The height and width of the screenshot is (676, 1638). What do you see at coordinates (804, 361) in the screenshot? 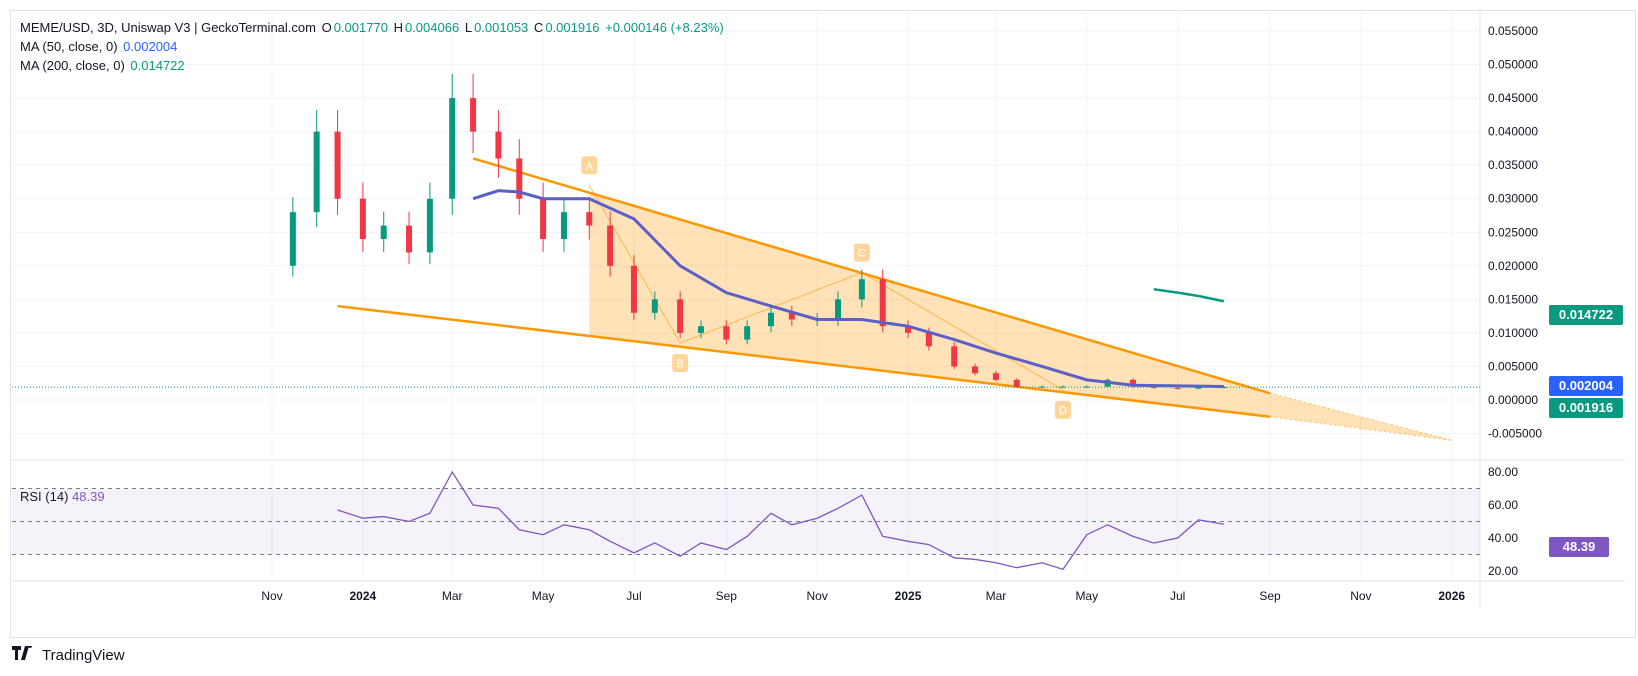
I see `lower-trendline` at bounding box center [804, 361].